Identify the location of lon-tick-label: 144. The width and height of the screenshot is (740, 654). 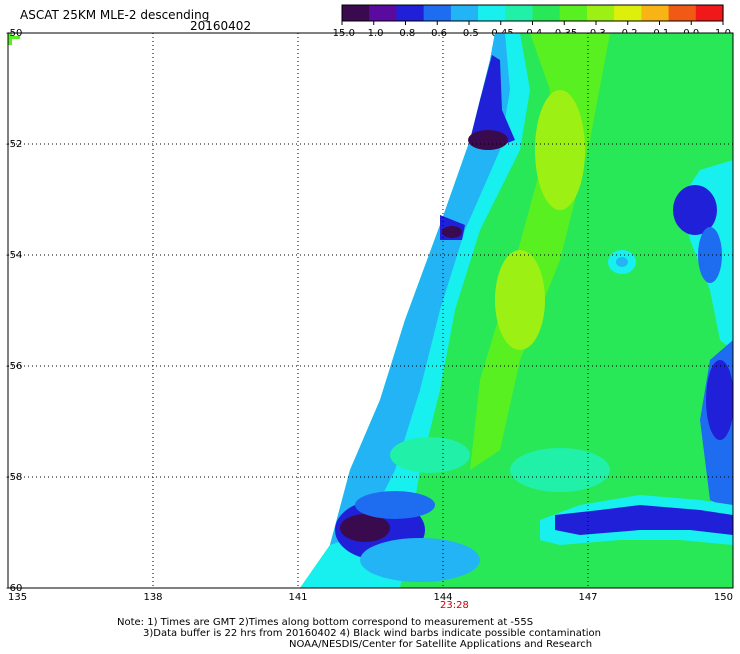
(442, 597).